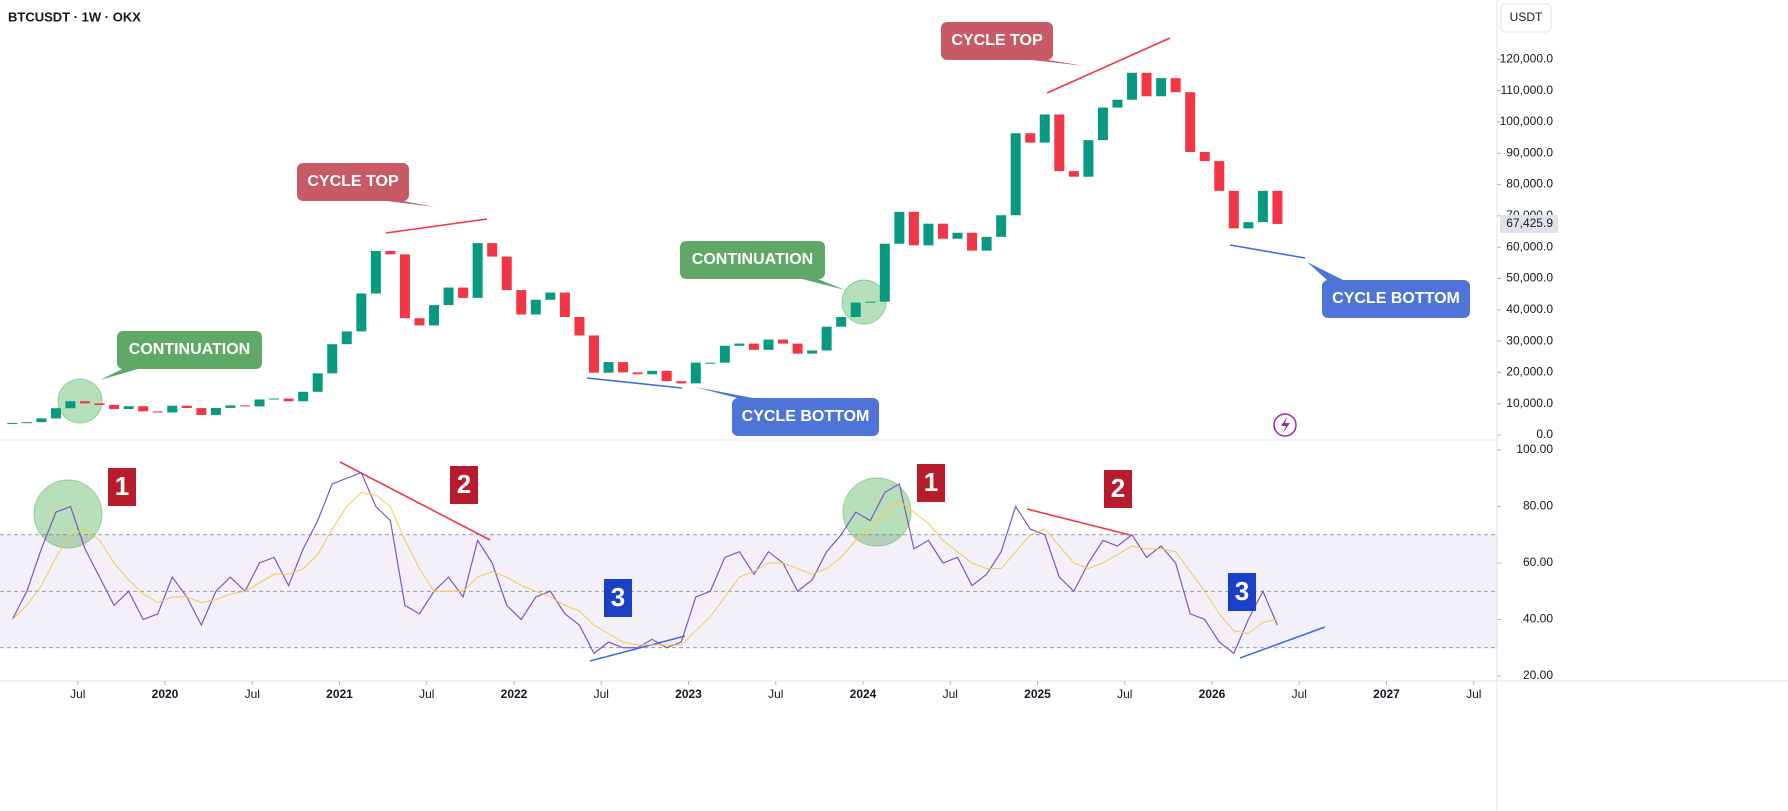  Describe the element at coordinates (68, 514) in the screenshot. I see `highlight-circle` at that location.